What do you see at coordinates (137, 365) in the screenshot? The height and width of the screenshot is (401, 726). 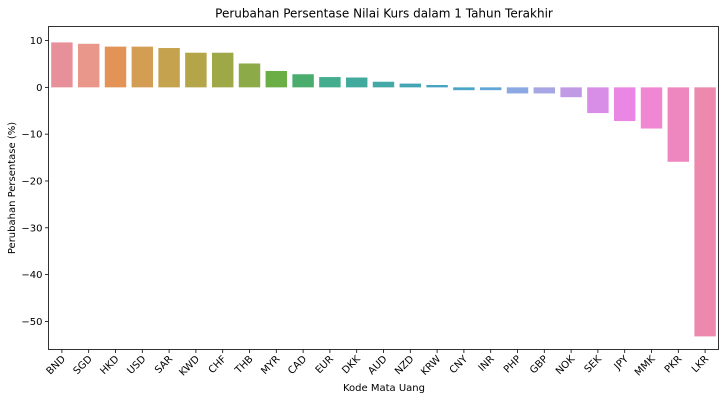 I see `x-tick-label: USD` at bounding box center [137, 365].